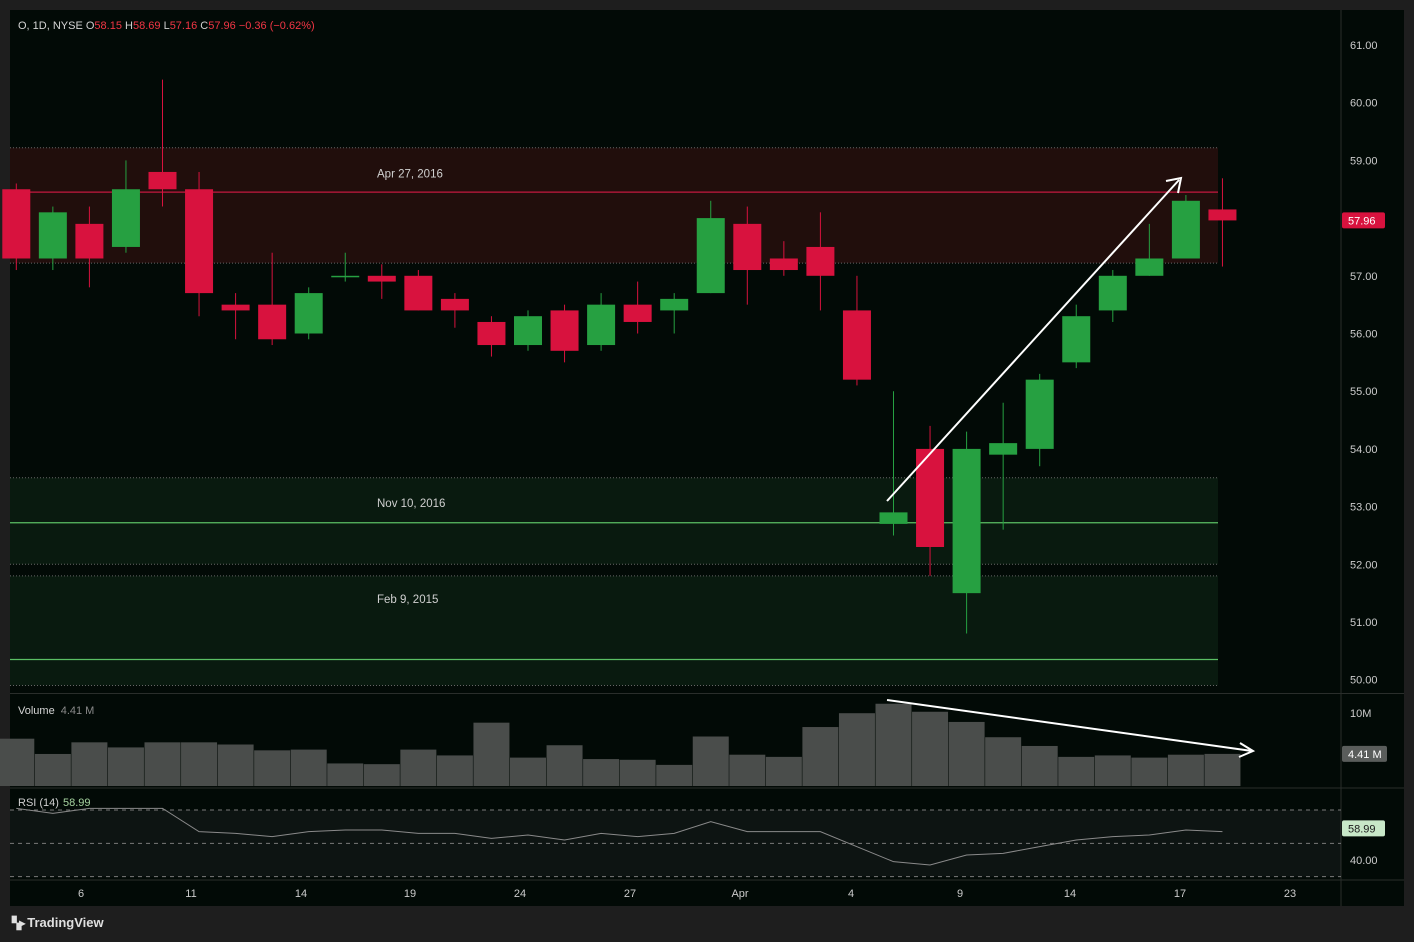  I want to click on x-tick-label: 6, so click(81, 894).